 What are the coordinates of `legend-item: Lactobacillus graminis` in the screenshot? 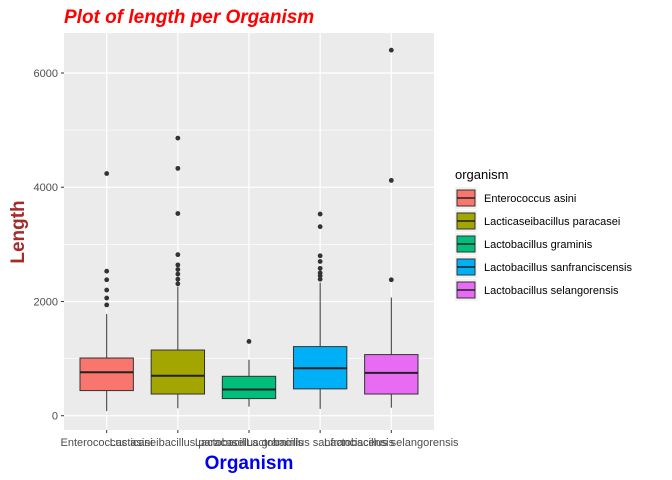 It's located at (524, 244).